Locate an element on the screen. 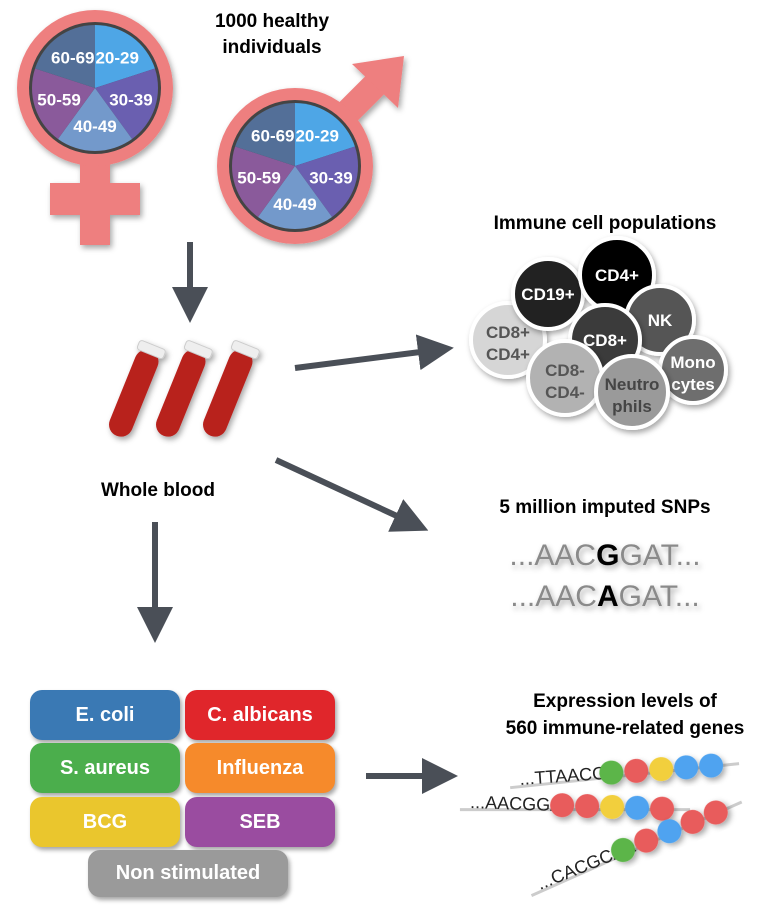 This screenshot has width=771, height=922. stimulus-influenza: Influenza is located at coordinates (260, 768).